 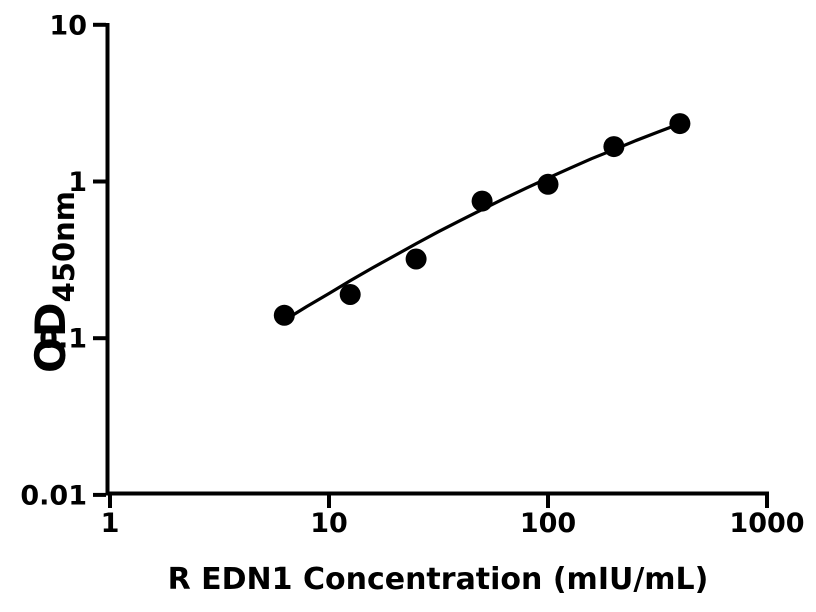 I want to click on y-tick-label: 0.01, so click(x=53, y=495).